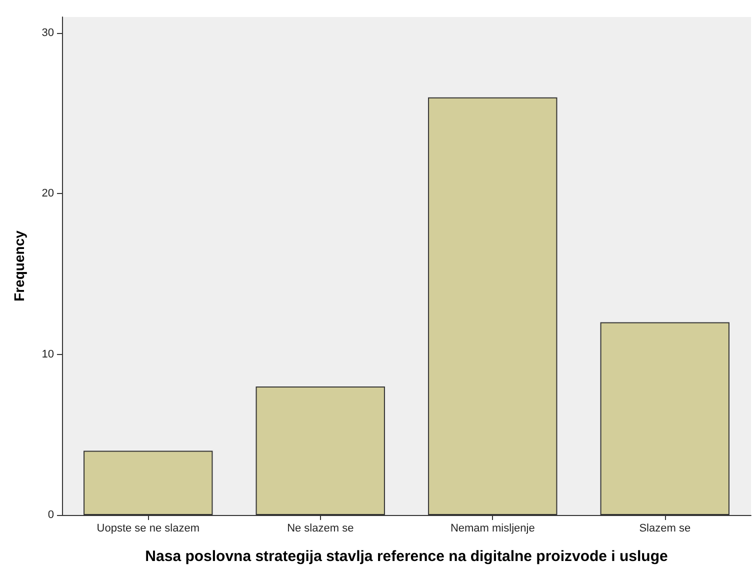 The image size is (753, 573). Describe the element at coordinates (48, 354) in the screenshot. I see `y-tick-label: 10` at that location.